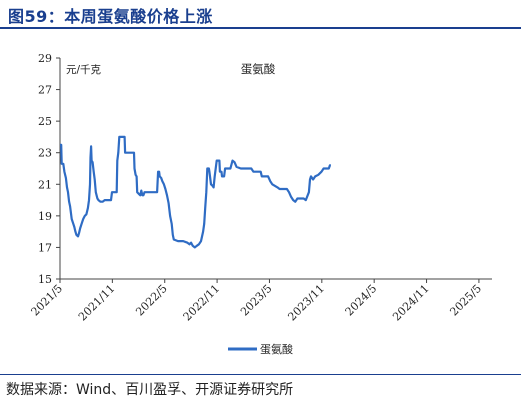  Describe the element at coordinates (84, 70) in the screenshot. I see `y-axis-unit: 元/千克` at that location.